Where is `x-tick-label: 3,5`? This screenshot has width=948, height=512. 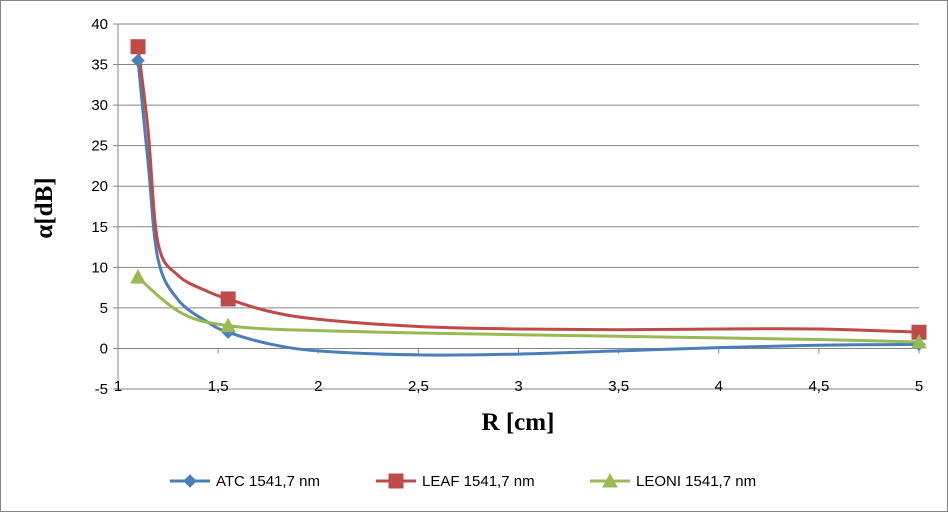
x-tick-label: 3,5 is located at coordinates (618, 386).